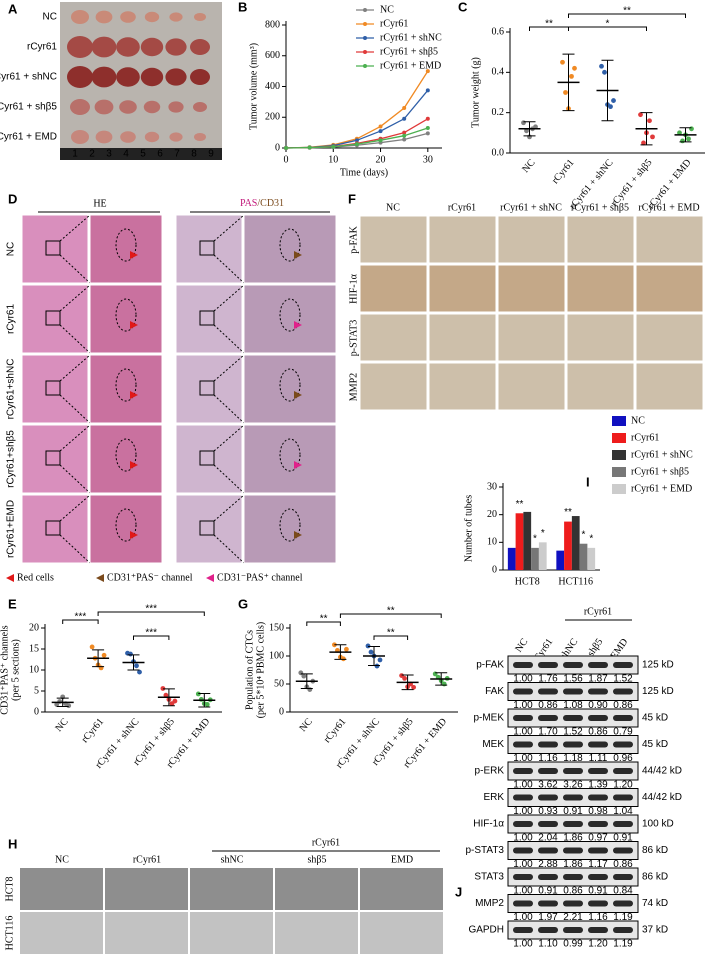 This screenshot has width=709, height=956. What do you see at coordinates (381, 159) in the screenshot?
I see `x-tick-label: 20` at bounding box center [381, 159].